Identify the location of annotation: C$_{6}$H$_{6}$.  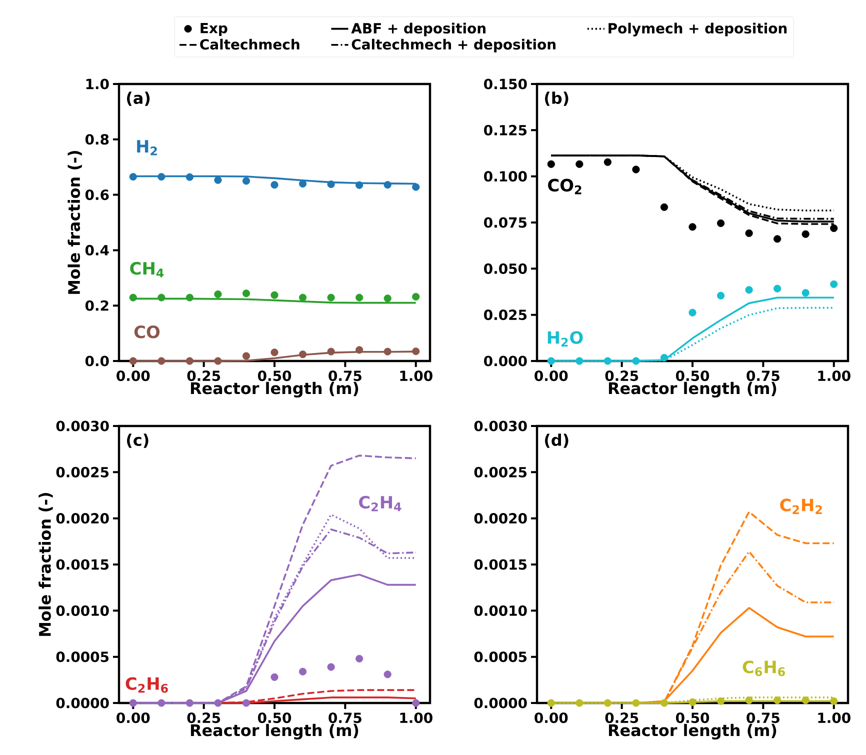
(763, 668).